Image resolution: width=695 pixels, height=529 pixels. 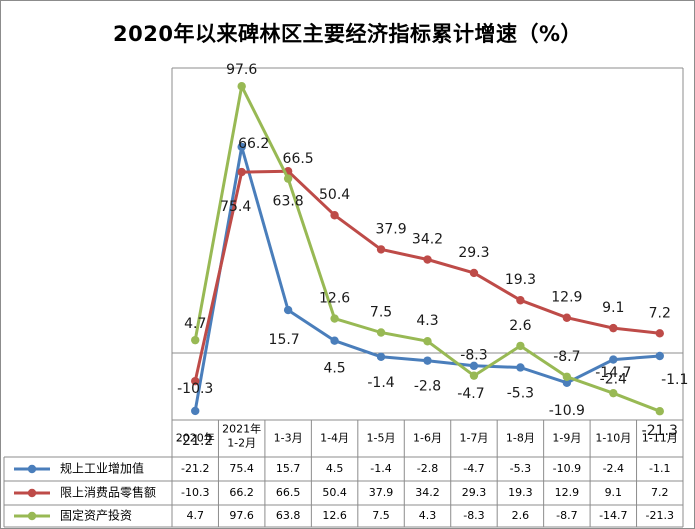 I want to click on table-cell-s1-10: 7.2, so click(x=660, y=492).